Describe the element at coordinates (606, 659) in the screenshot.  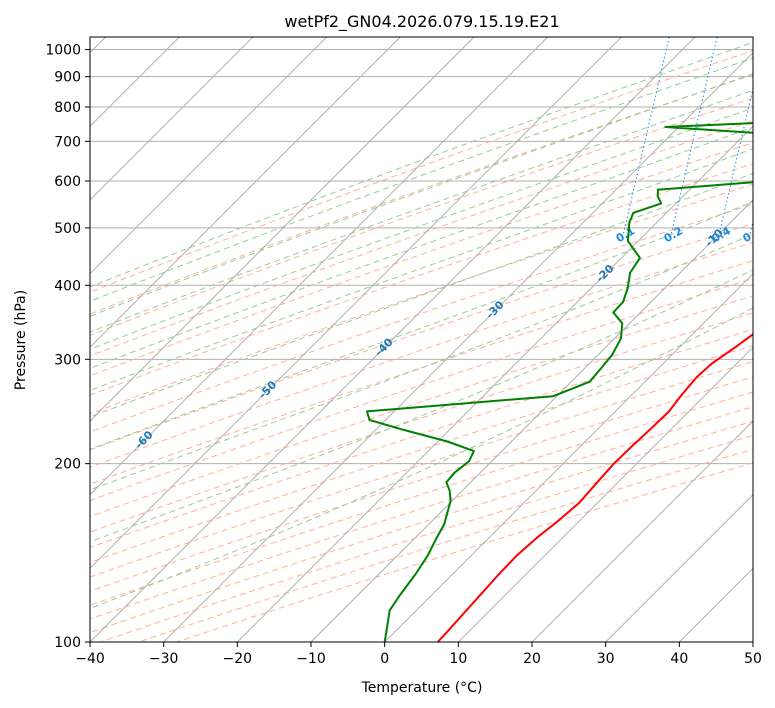
I see `x-tick-label: 30` at that location.